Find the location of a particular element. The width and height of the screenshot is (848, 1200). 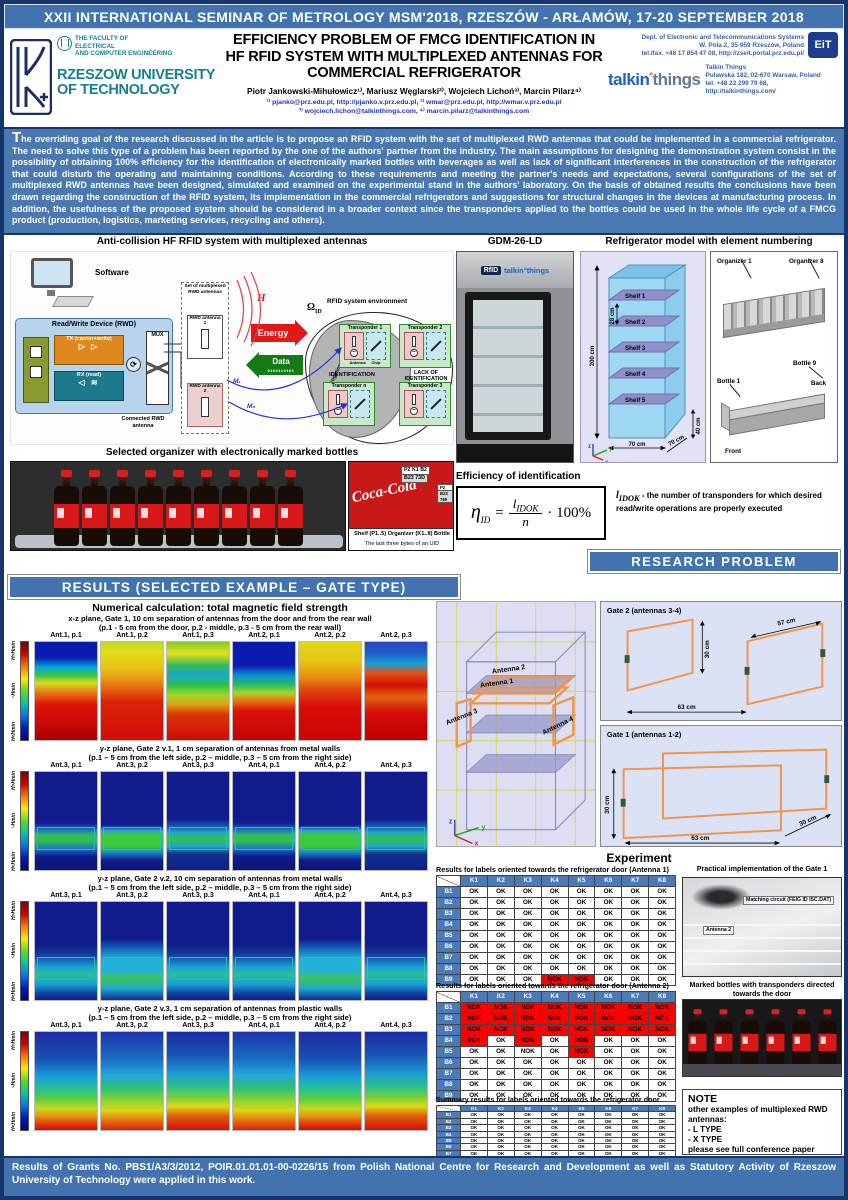

antenna-sublabel: Antenna is located at coordinates (357, 362).